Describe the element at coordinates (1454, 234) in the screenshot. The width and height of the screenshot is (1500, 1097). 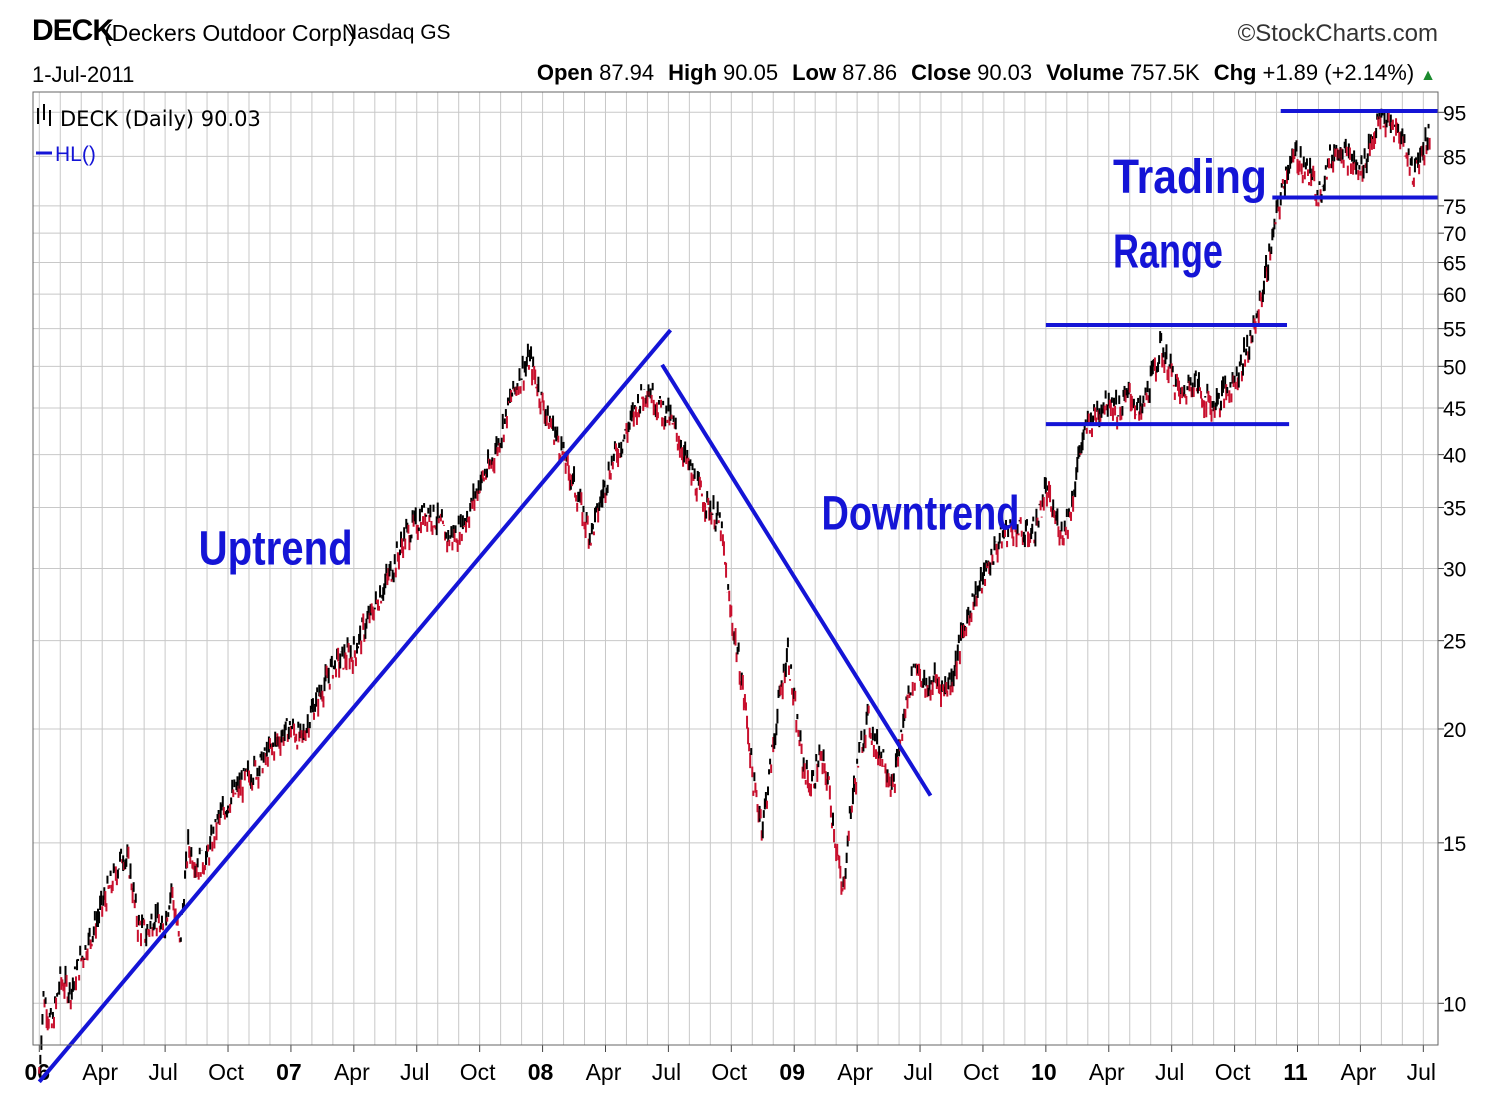
I see `y-tick-label: 70` at that location.